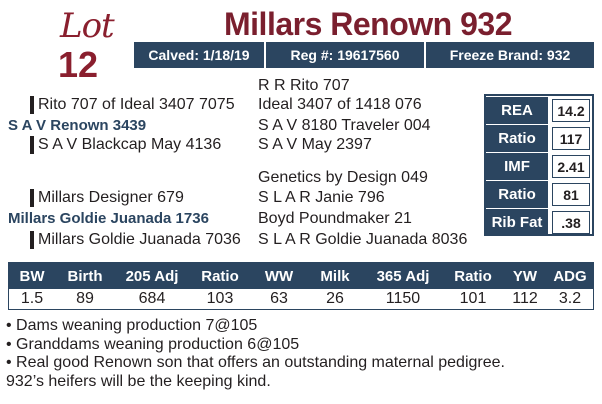  What do you see at coordinates (220, 298) in the screenshot?
I see `value-cell: 103` at bounding box center [220, 298].